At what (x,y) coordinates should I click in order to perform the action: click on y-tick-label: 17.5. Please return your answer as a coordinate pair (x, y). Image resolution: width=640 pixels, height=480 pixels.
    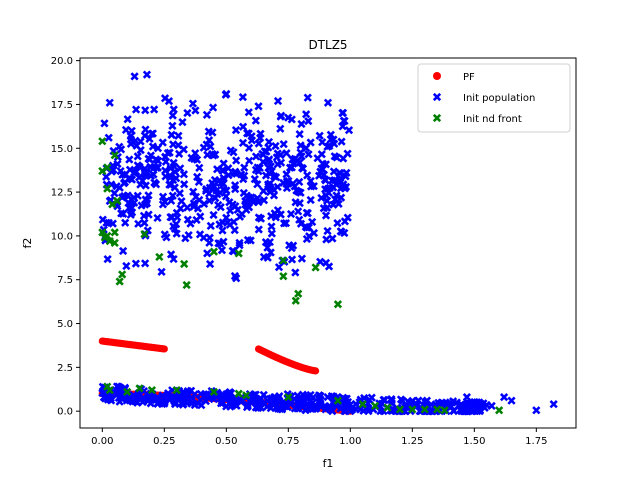
    Looking at the image, I should click on (62, 105).